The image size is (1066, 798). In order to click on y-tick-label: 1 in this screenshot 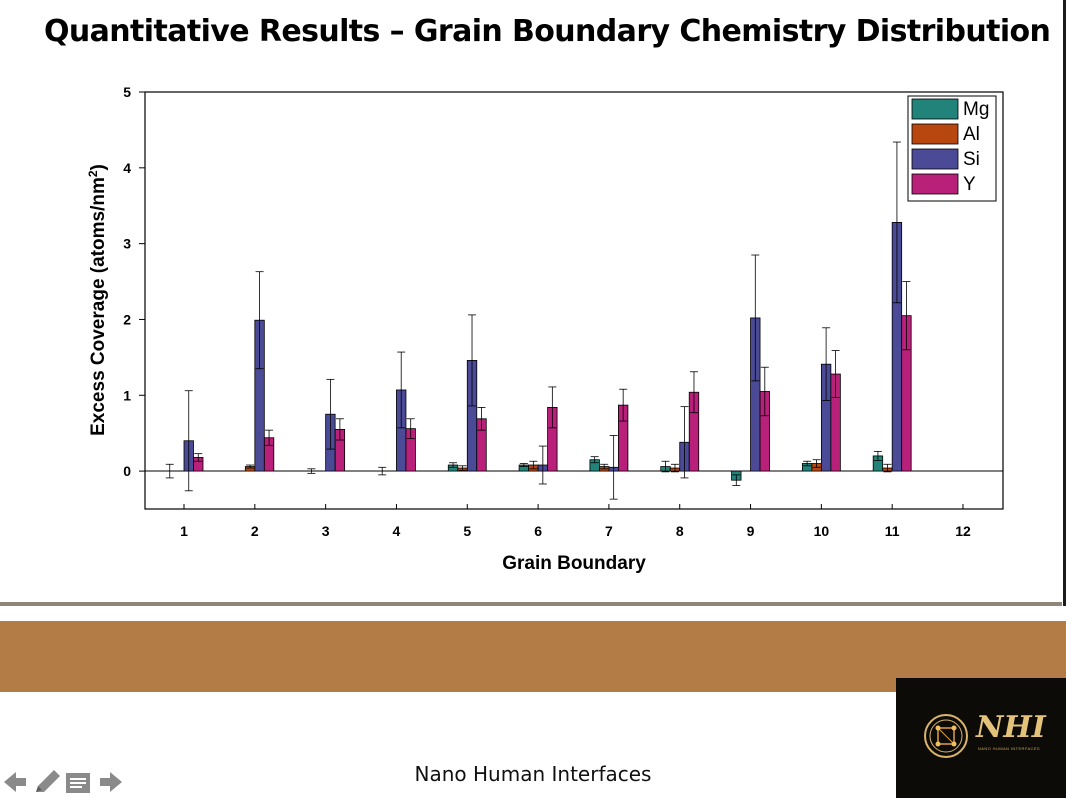, I will do `click(127, 395)`.